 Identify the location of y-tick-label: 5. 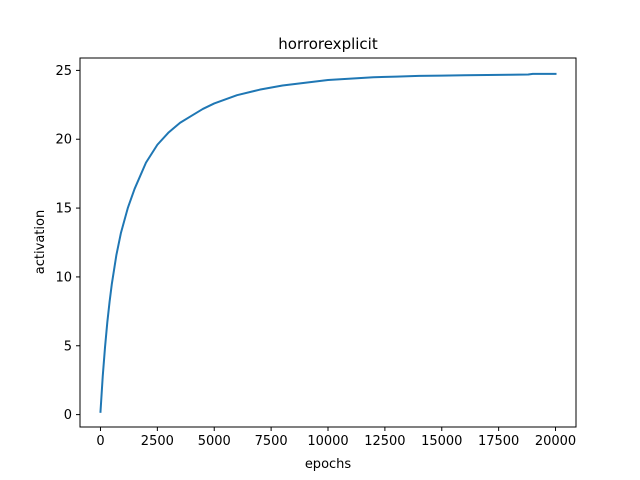
(68, 346).